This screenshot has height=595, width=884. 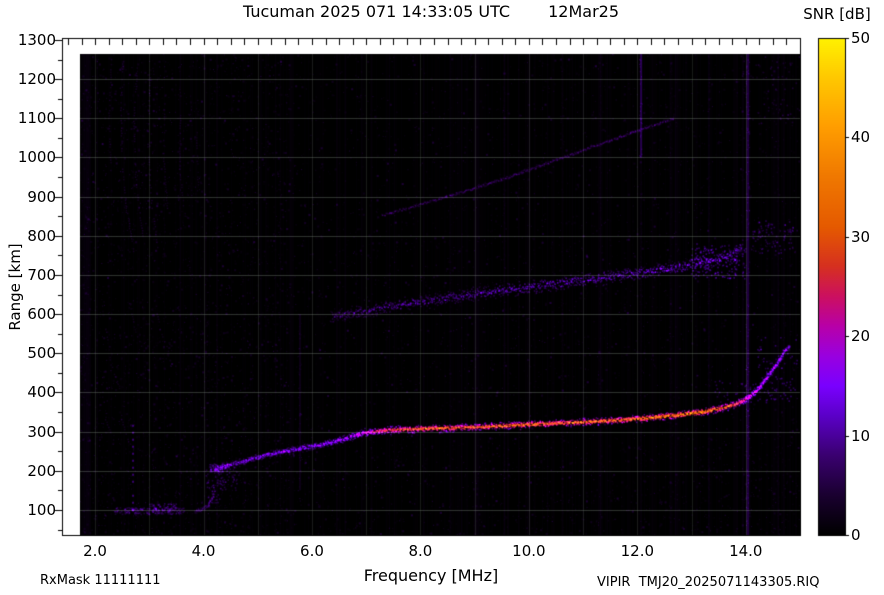 I want to click on y-tick-label: 800, so click(x=41, y=235).